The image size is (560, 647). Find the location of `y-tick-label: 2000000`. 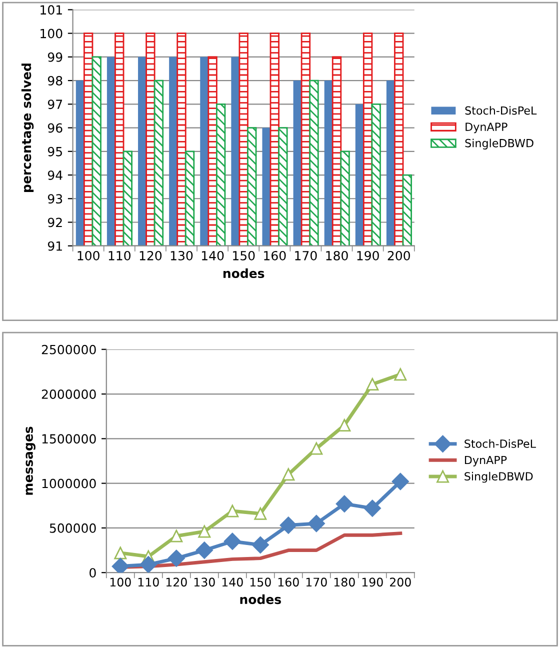

y-tick-label: 2000000 is located at coordinates (69, 394).